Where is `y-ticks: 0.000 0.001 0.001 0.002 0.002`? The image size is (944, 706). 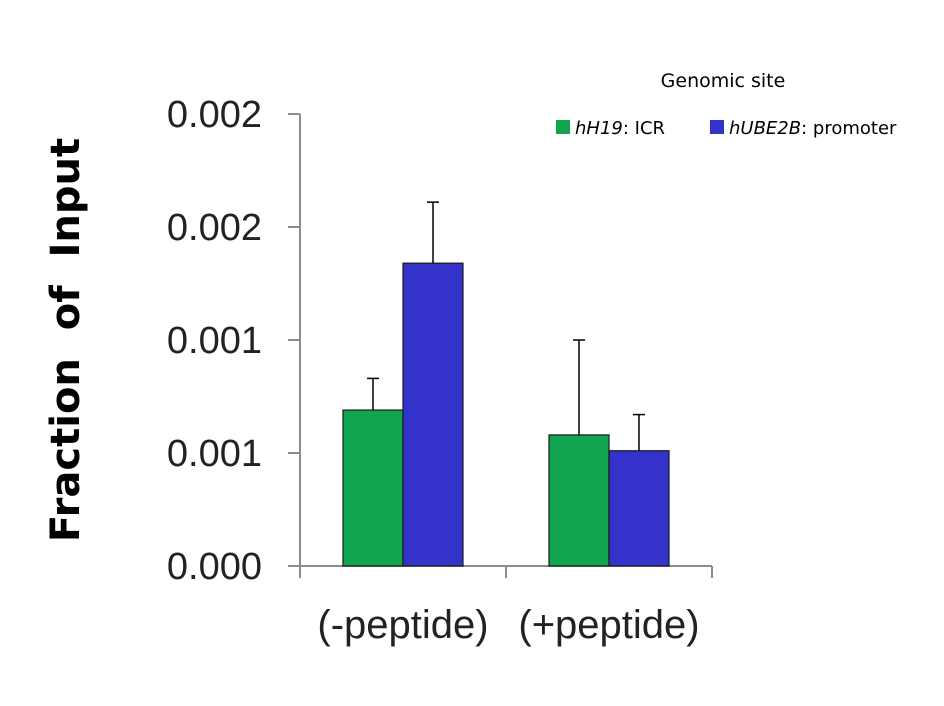
y-ticks: 0.000 0.001 0.001 0.002 0.002 is located at coordinates (233, 341).